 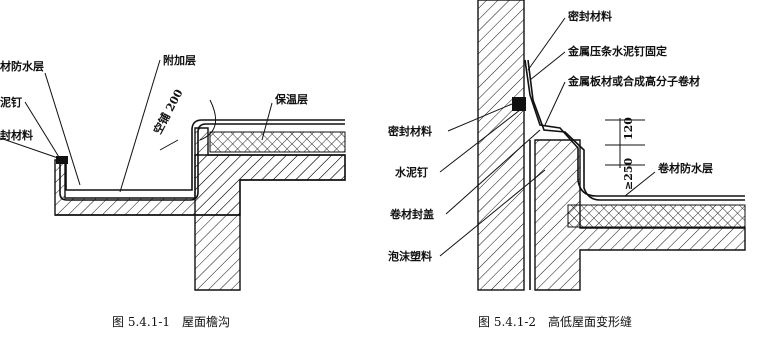 What do you see at coordinates (685, 168) in the screenshot?
I see `label: 卷材防水层` at bounding box center [685, 168].